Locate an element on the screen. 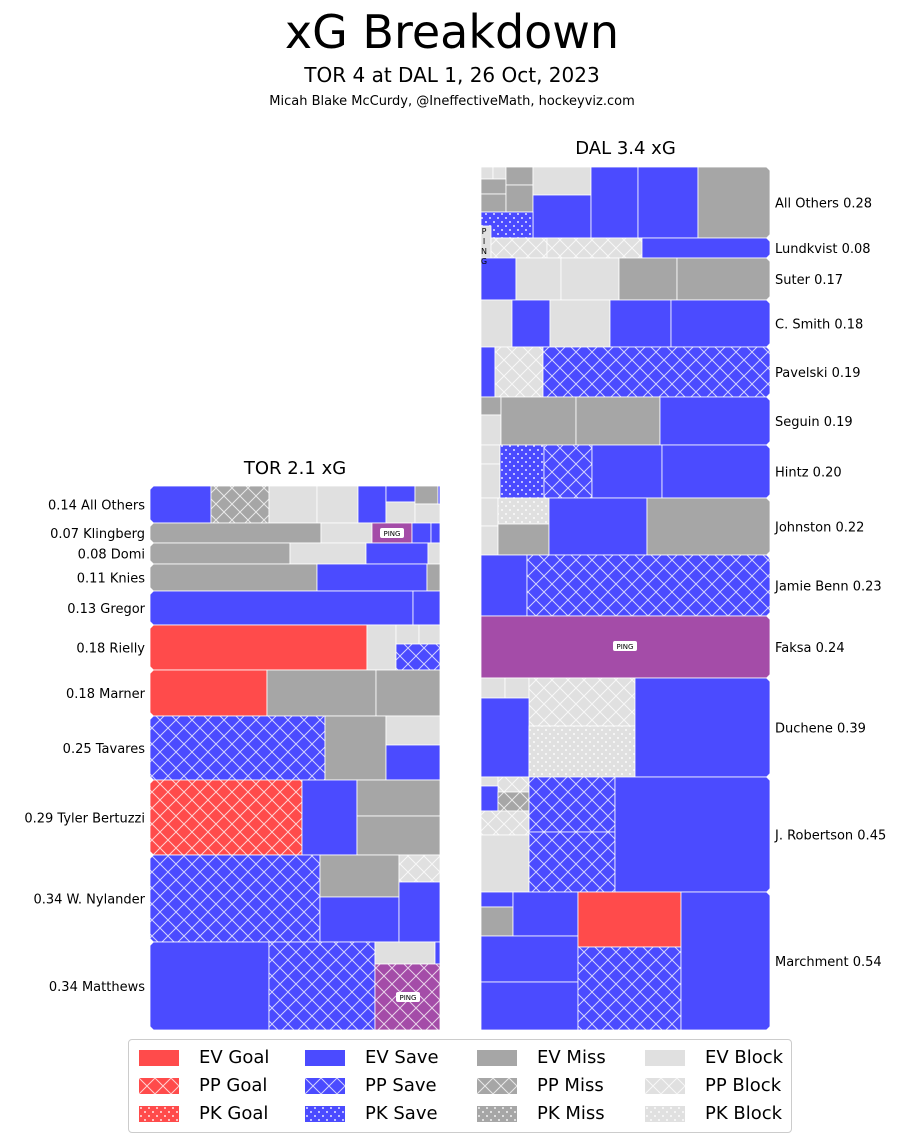  dal-panel-title: DAL 3.4 xG is located at coordinates (625, 148).